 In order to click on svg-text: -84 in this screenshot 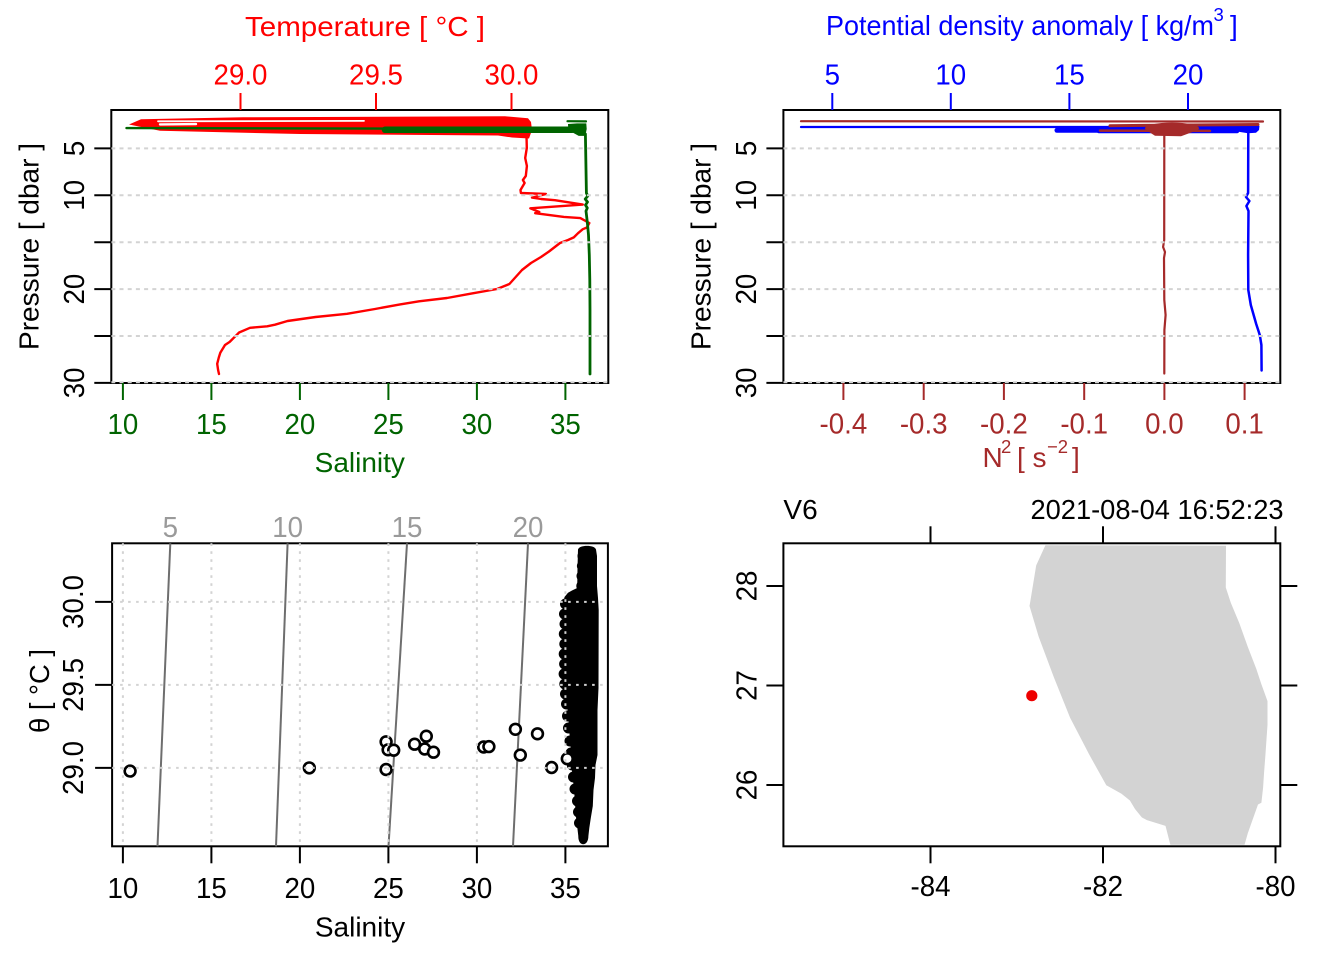, I will do `click(931, 887)`.